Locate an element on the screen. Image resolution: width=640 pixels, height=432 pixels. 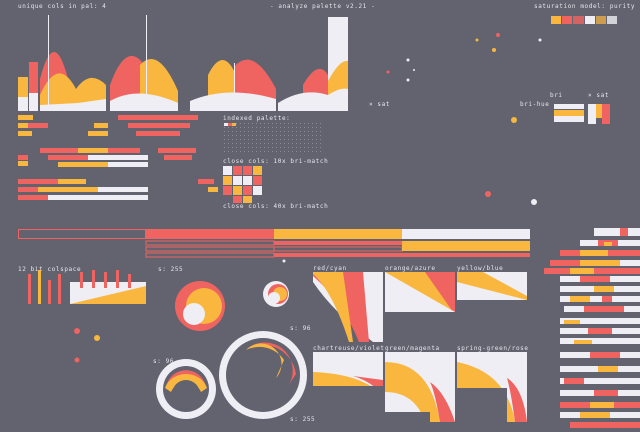
unique-cols-label: UNIQUE COLS IN PAL: 4 is located at coordinates (62, 6).